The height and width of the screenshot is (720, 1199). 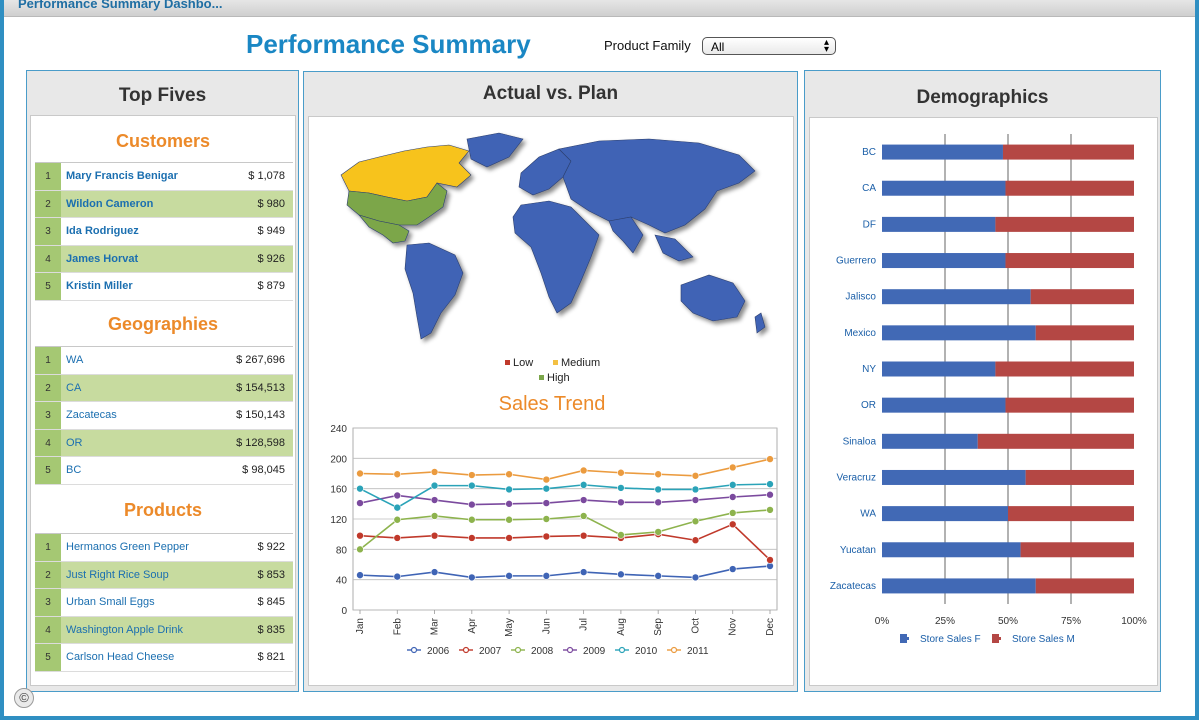 I want to click on actual-vs-plan-title: Actual vs. Plan, so click(x=550, y=93).